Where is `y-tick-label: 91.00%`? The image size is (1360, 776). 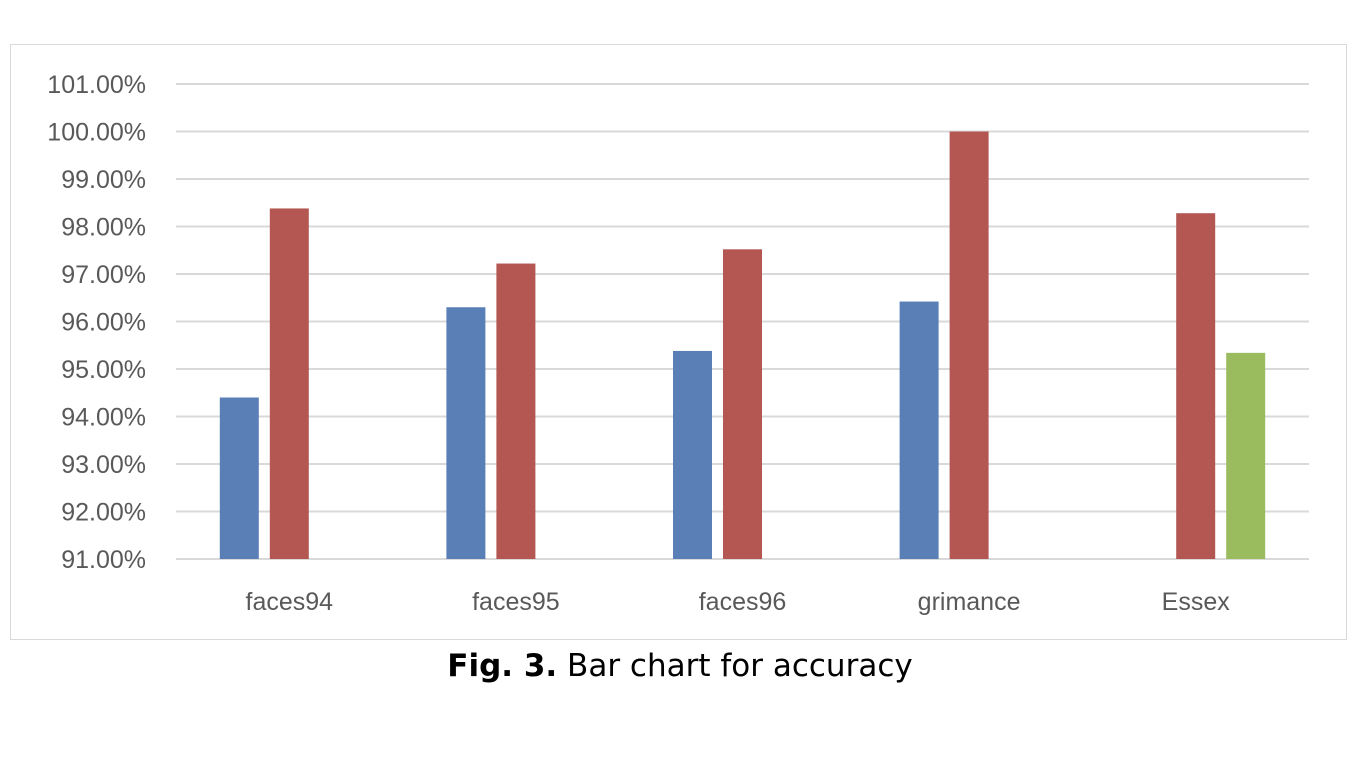
y-tick-label: 91.00% is located at coordinates (103, 560).